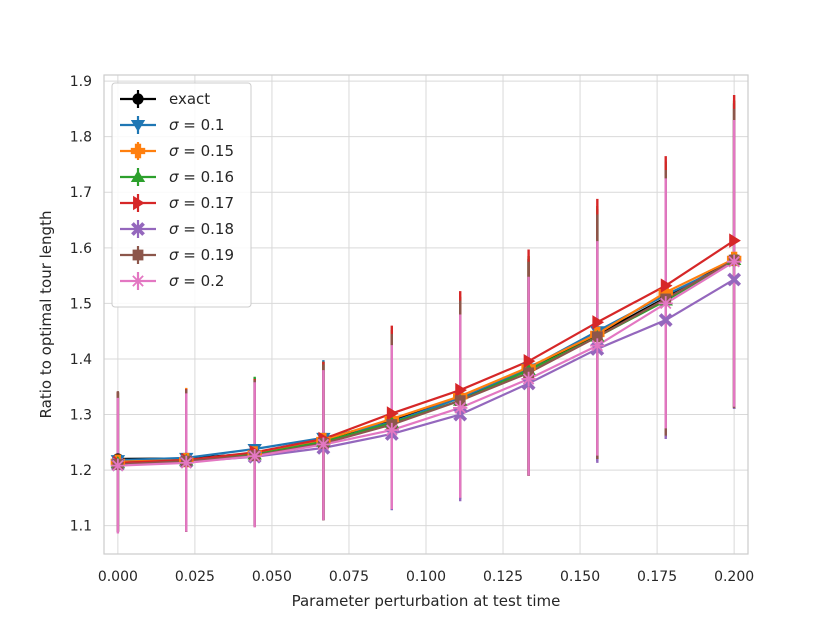  I want to click on x-tick-label: 0.100, so click(426, 577).